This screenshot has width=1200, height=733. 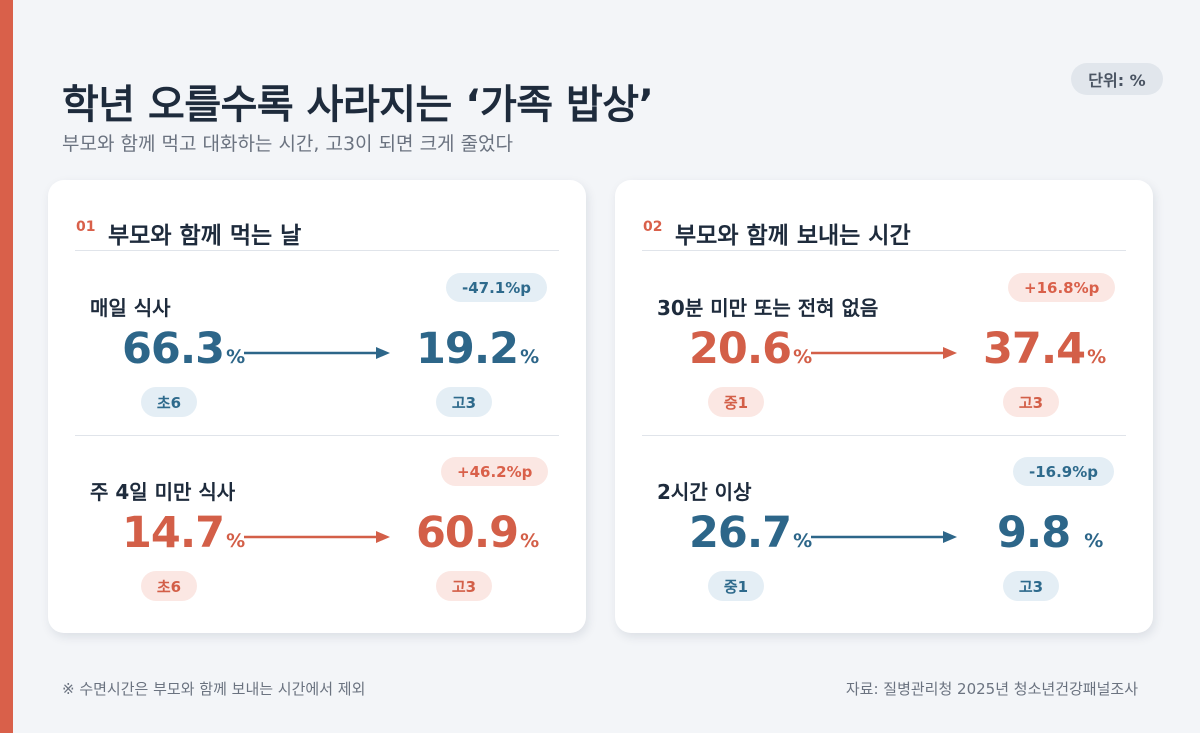 I want to click on unit-badge: 단위: %, so click(x=1117, y=79).